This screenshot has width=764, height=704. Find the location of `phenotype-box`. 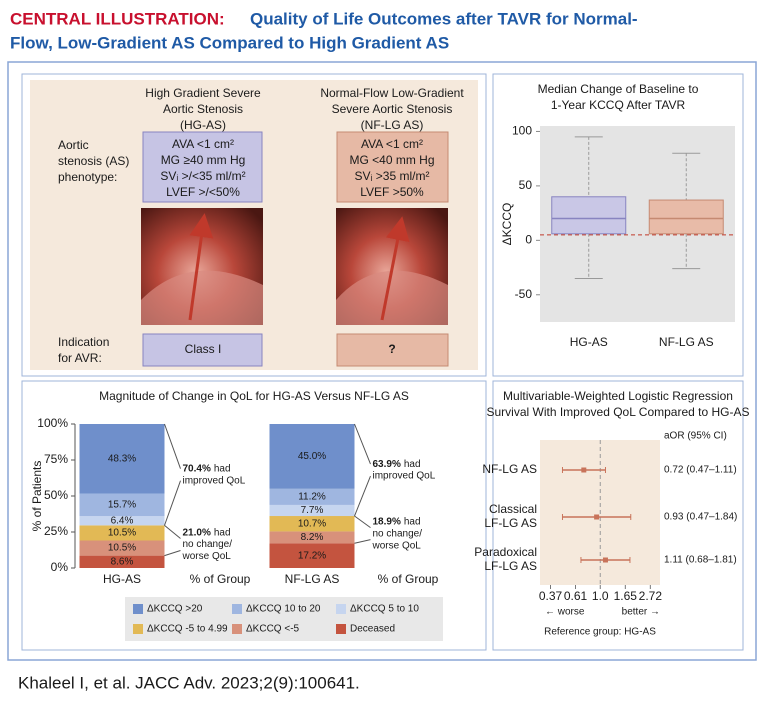

phenotype-box is located at coordinates (202, 167).